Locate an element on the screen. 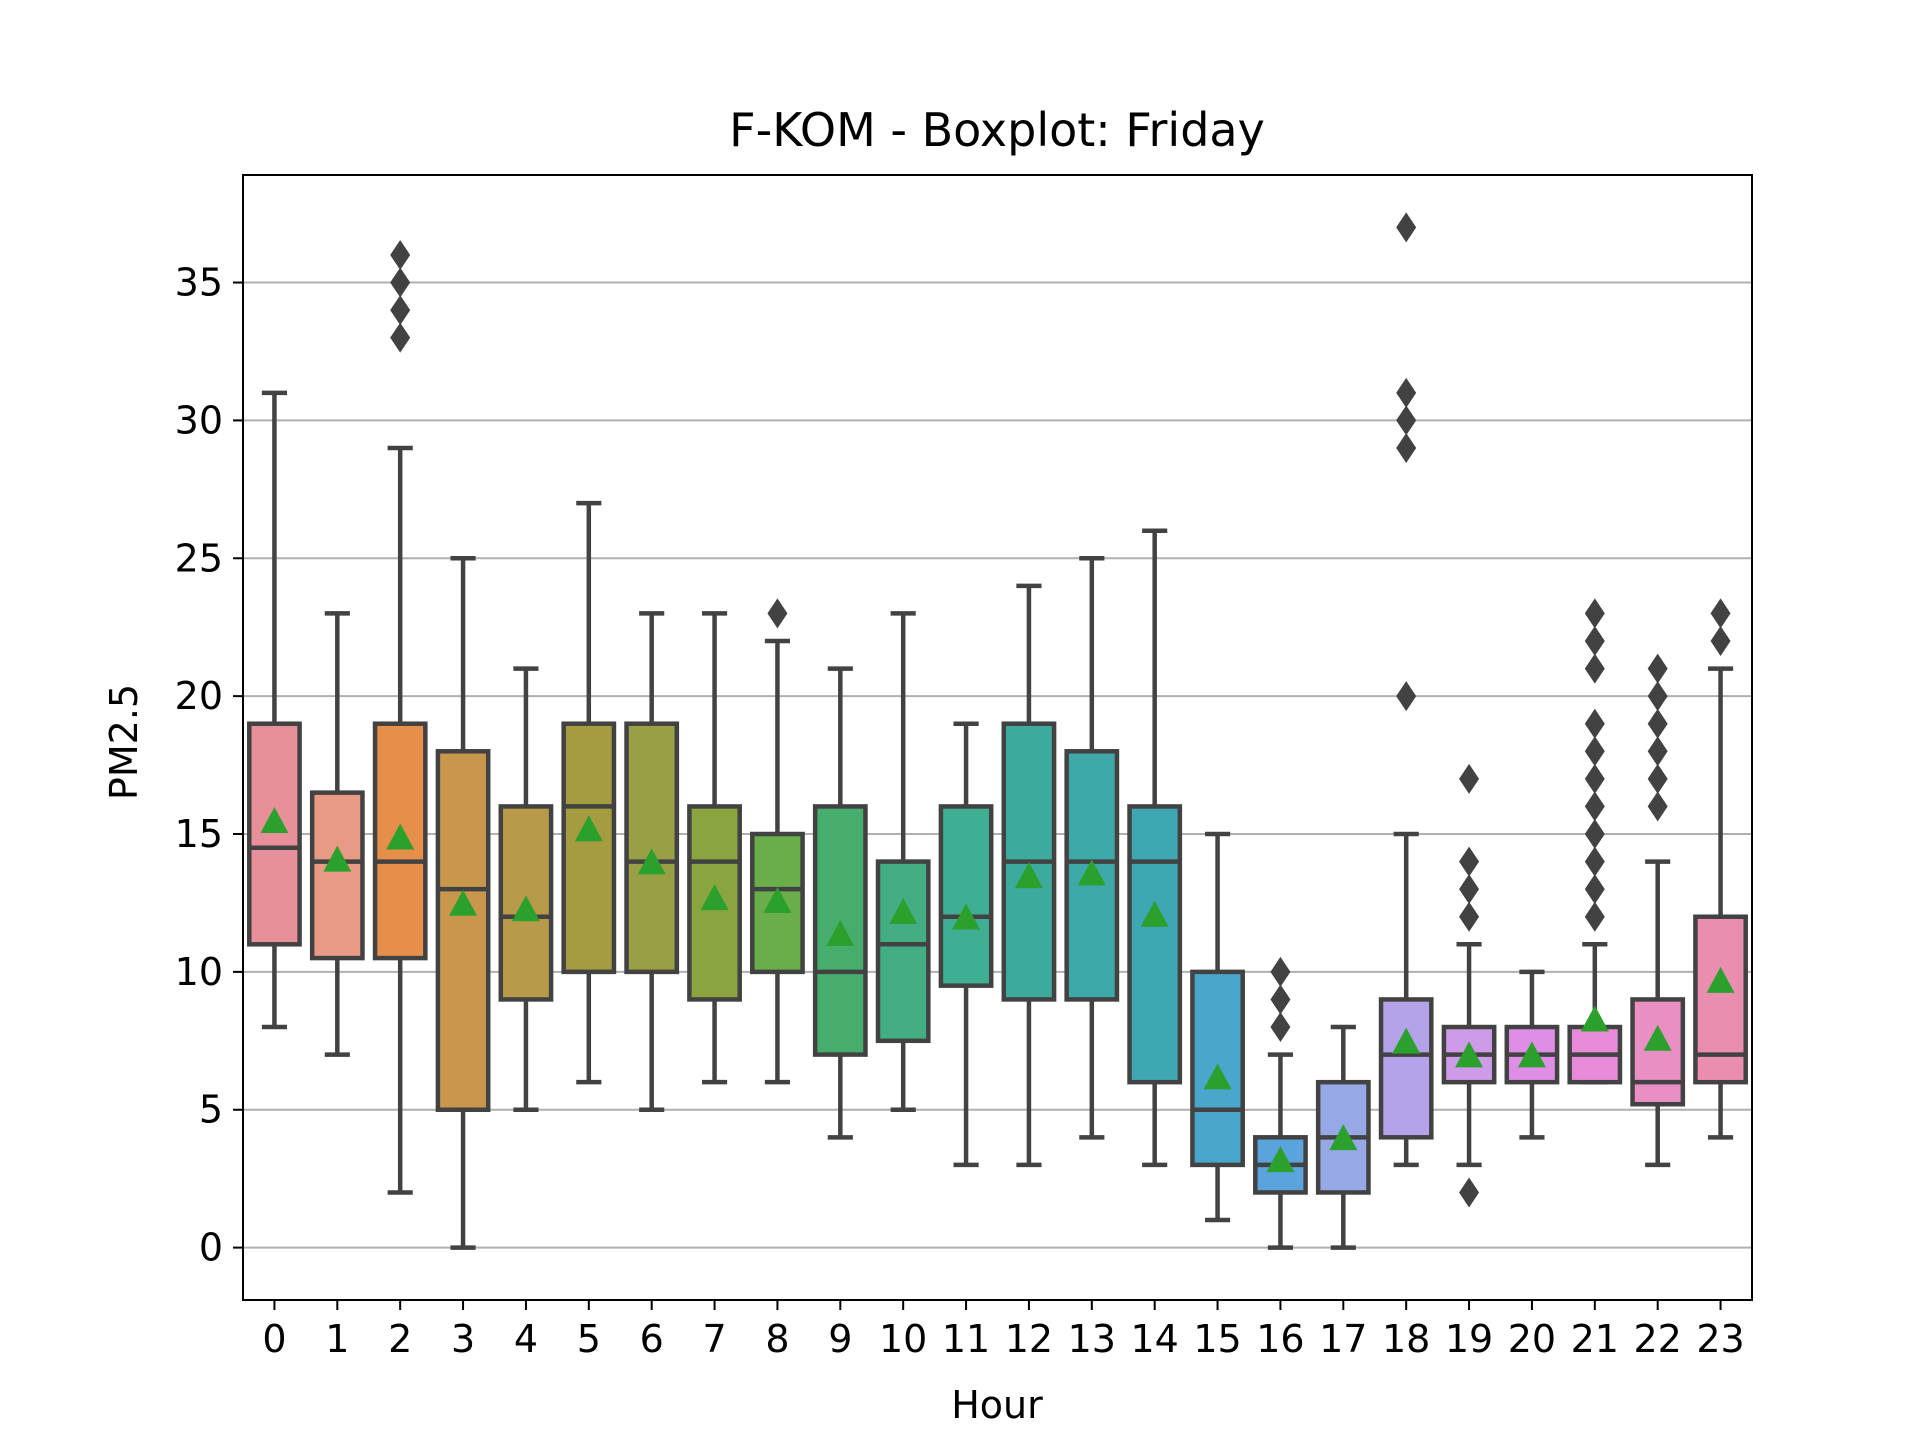  y-tick-label: 15 is located at coordinates (199, 834).